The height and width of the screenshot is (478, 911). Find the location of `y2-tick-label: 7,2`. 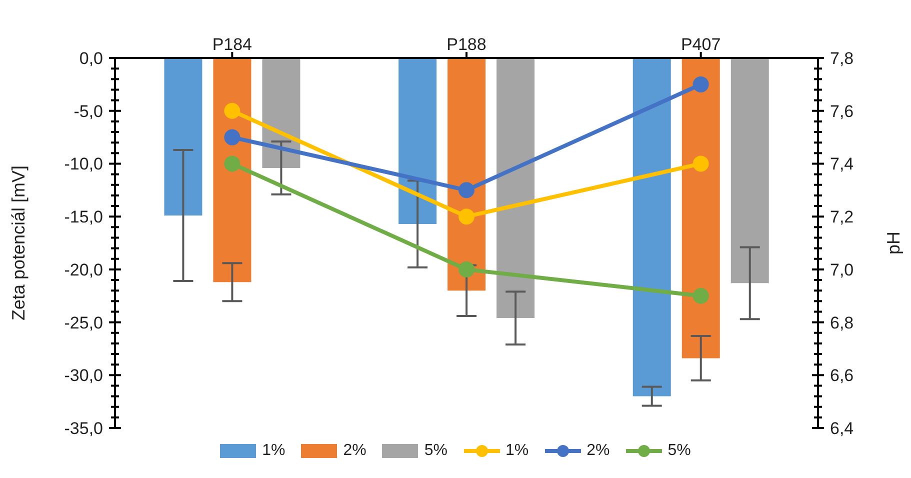

y2-tick-label: 7,2 is located at coordinates (842, 217).